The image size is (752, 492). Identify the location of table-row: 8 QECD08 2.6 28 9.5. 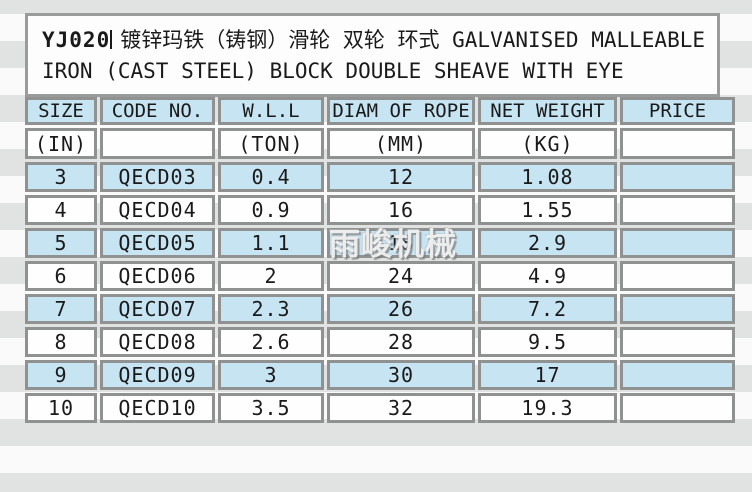
(380, 342).